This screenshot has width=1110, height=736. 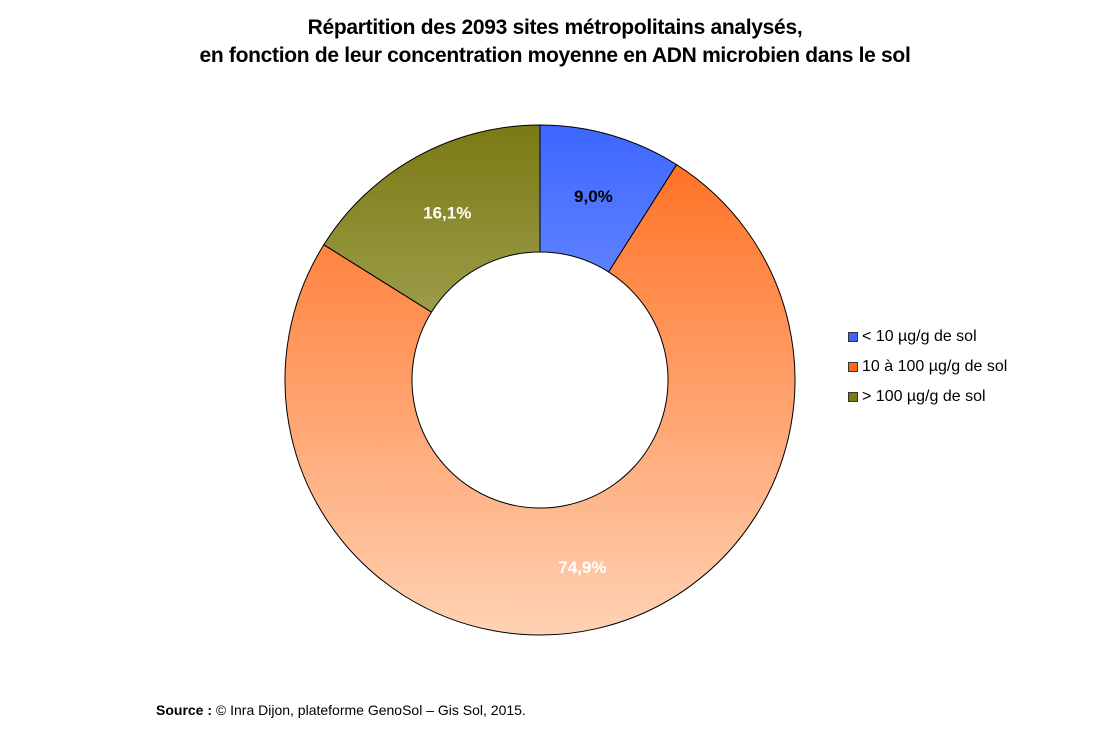 I want to click on donut-label-10-100: 74,9%, so click(x=582, y=567).